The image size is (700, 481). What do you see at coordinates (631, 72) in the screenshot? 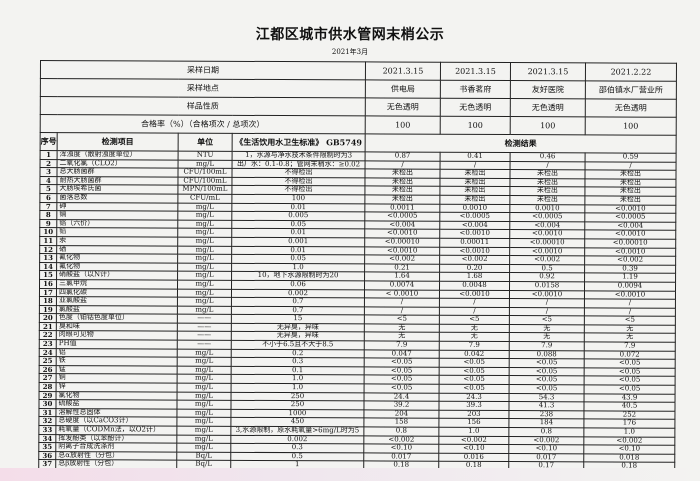
I see `date-cell: 2021.2.22` at bounding box center [631, 72].